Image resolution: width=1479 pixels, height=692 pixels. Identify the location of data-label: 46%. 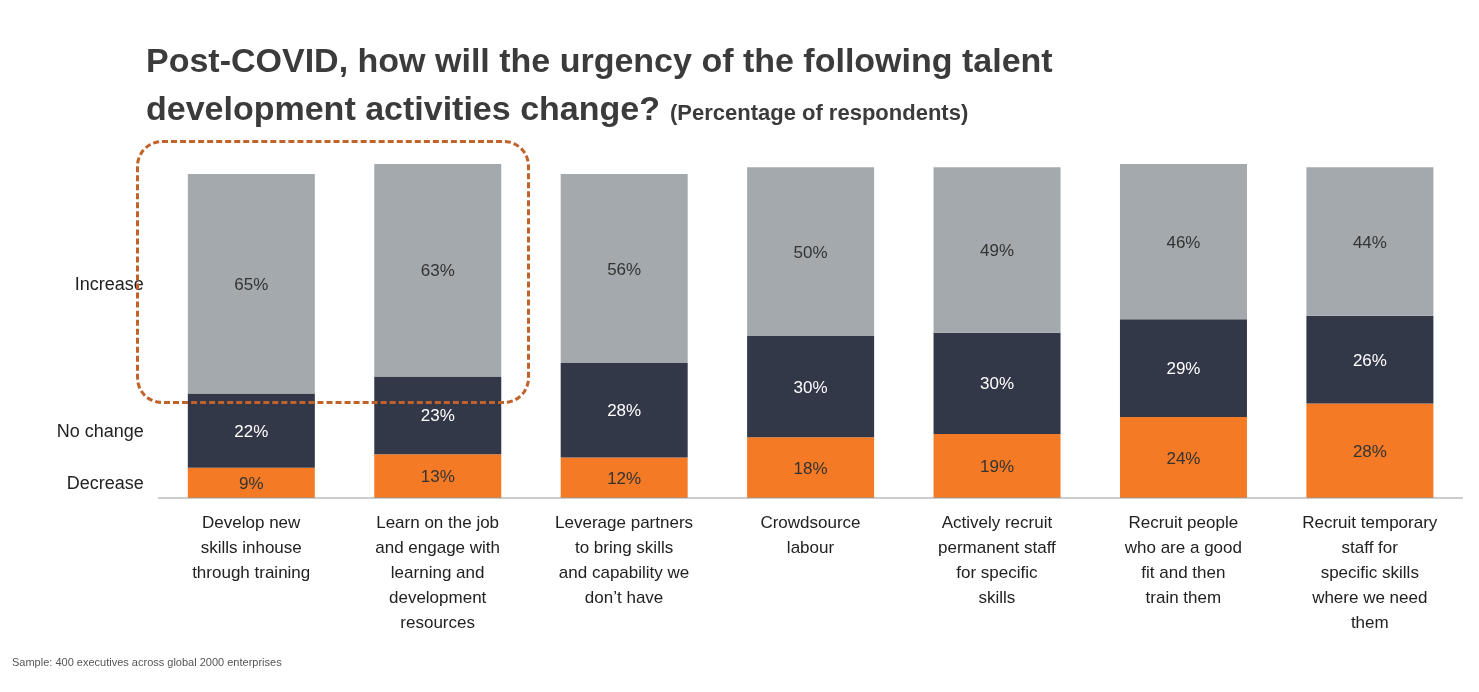
(1183, 242).